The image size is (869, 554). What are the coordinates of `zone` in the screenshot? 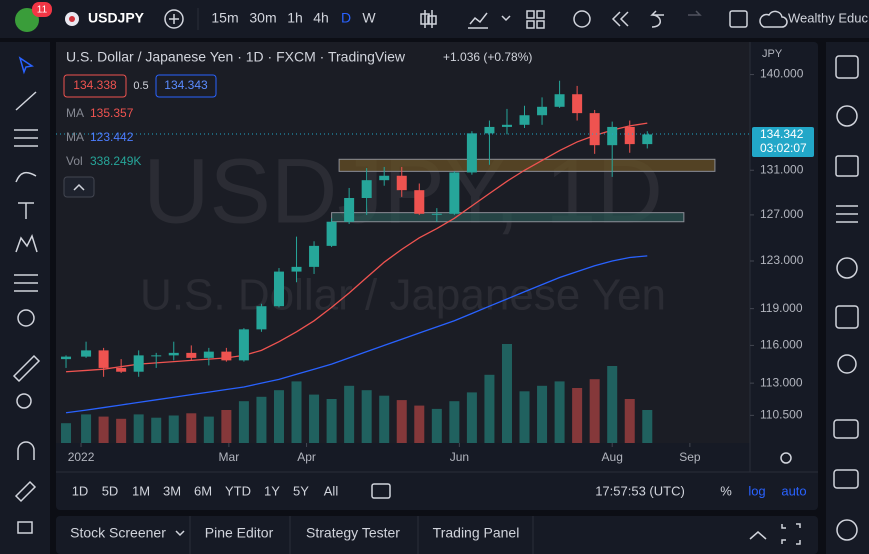 It's located at (527, 165).